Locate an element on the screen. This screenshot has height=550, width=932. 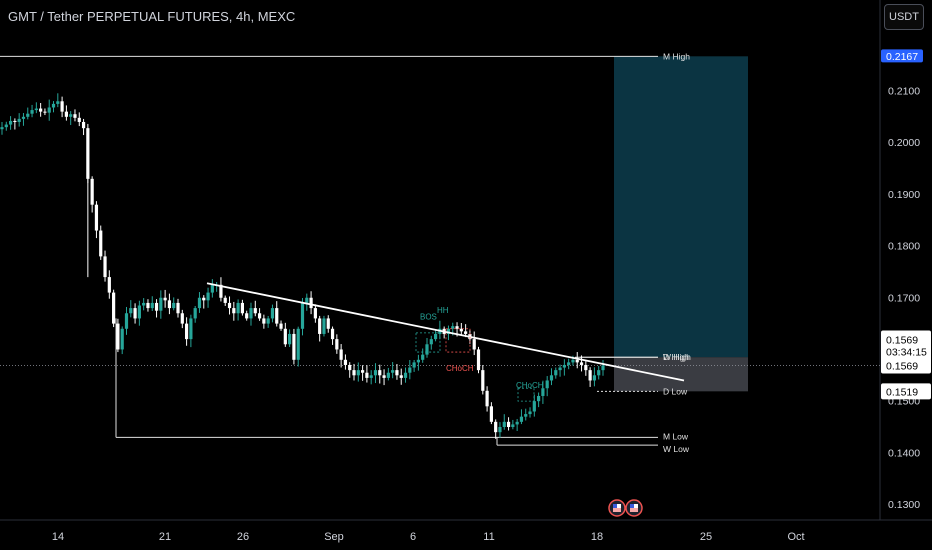
x-tick-label: 21 is located at coordinates (165, 537).